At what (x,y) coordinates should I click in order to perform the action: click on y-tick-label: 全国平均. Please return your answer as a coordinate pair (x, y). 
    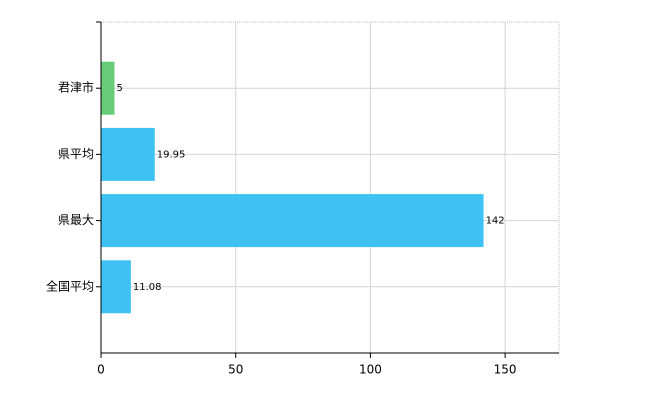
    Looking at the image, I should click on (70, 285).